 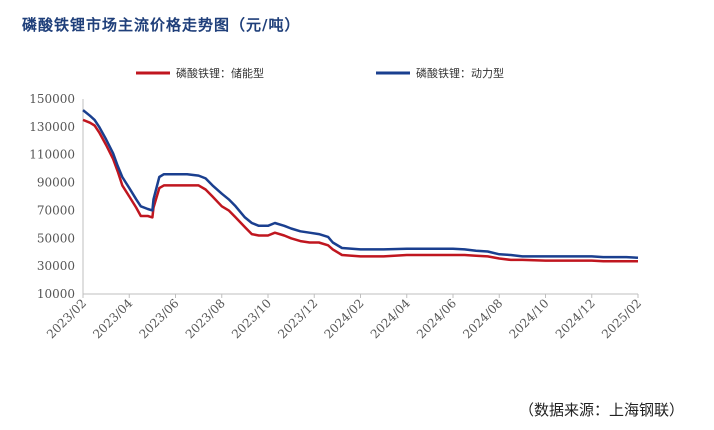 What do you see at coordinates (52, 155) in the screenshot?
I see `y-tick-label: 110000` at bounding box center [52, 155].